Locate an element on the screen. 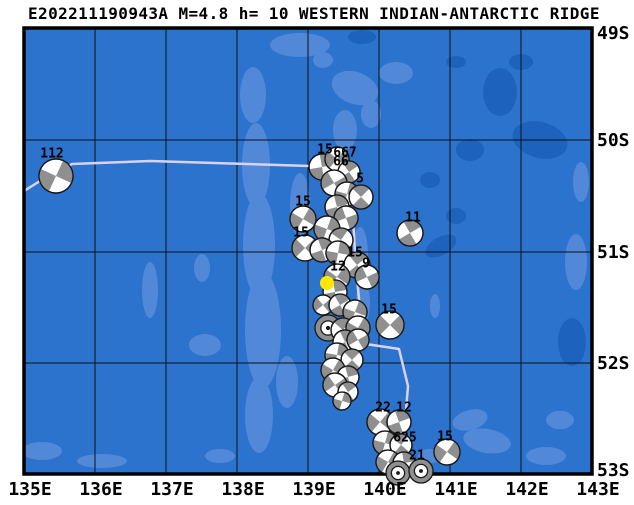  lon-axis-label: 135E is located at coordinates (29, 489).